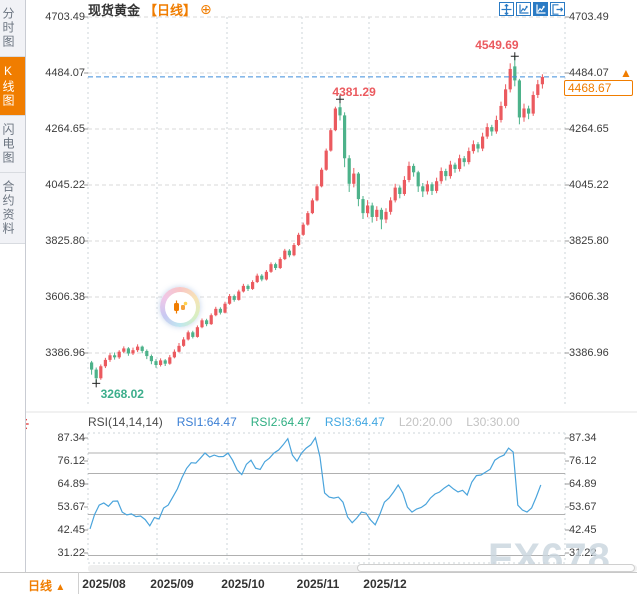 Image resolution: width=637 pixels, height=594 pixels. Describe the element at coordinates (532, 9) in the screenshot. I see `chart-toolbar` at that location.